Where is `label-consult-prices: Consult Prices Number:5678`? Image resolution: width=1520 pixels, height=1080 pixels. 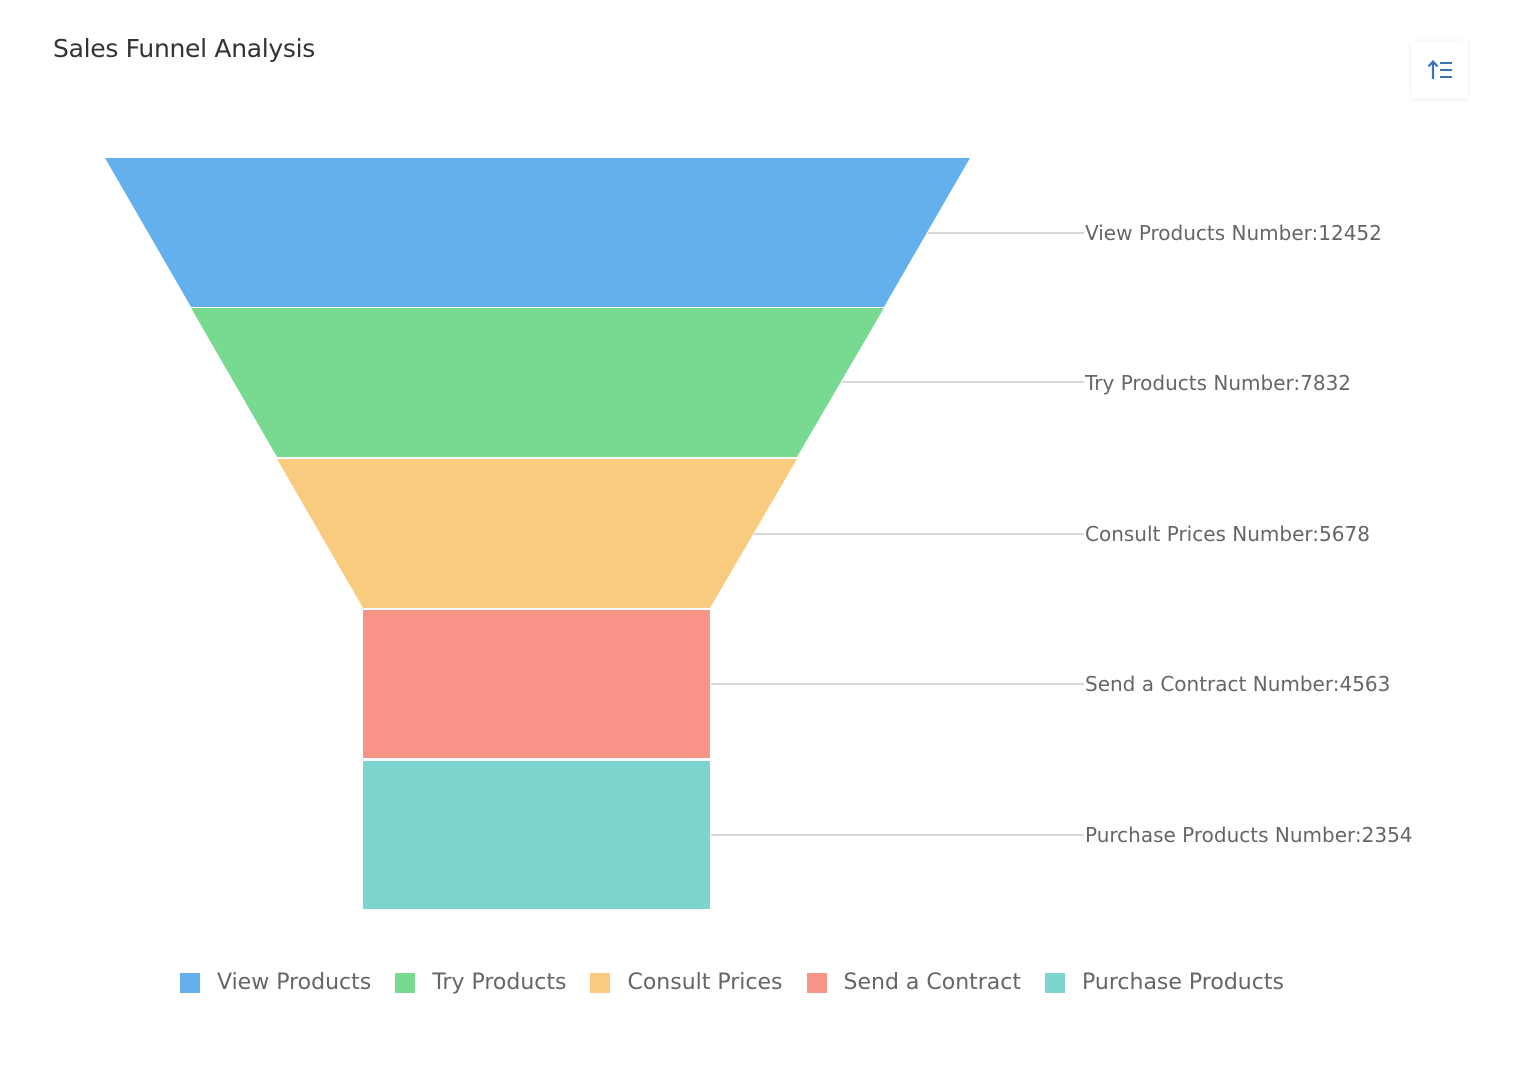 label-consult-prices: Consult Prices Number:5678 is located at coordinates (1227, 534).